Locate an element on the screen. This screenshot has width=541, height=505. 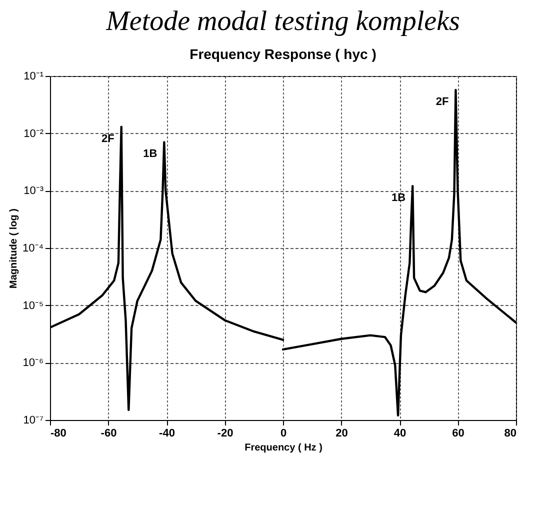
x-tick-label: 40 is located at coordinates (400, 434).